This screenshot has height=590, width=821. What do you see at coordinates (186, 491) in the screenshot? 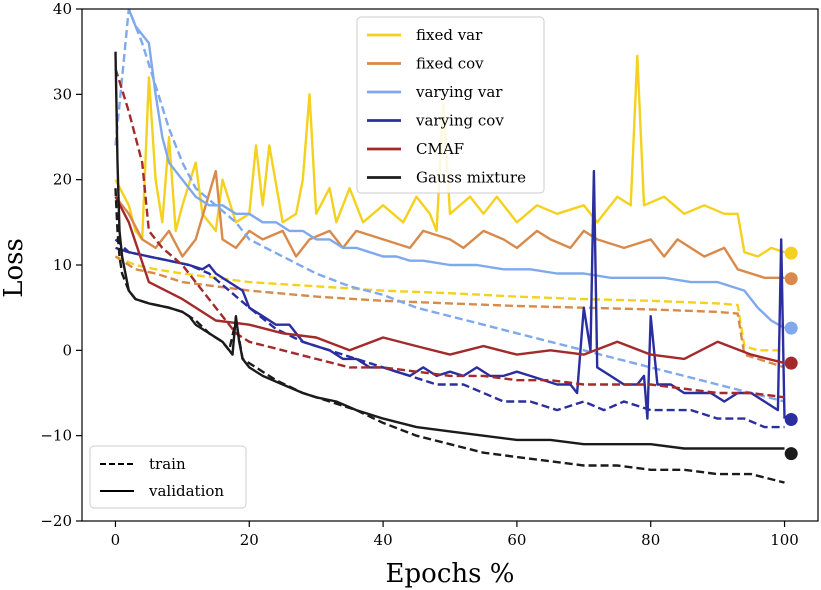
I see `legend-label-validation: validation` at bounding box center [186, 491].